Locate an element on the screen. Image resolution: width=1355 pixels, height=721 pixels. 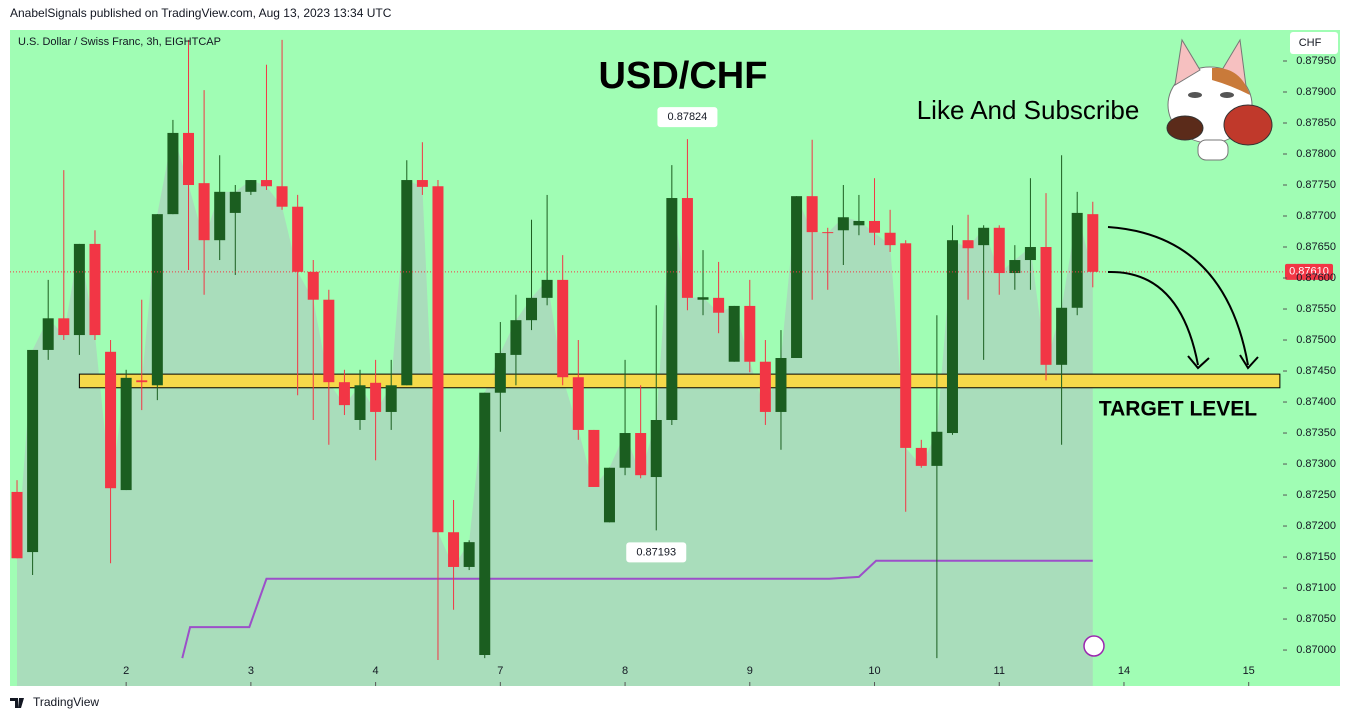
x-tick-label: 9 is located at coordinates (750, 671).